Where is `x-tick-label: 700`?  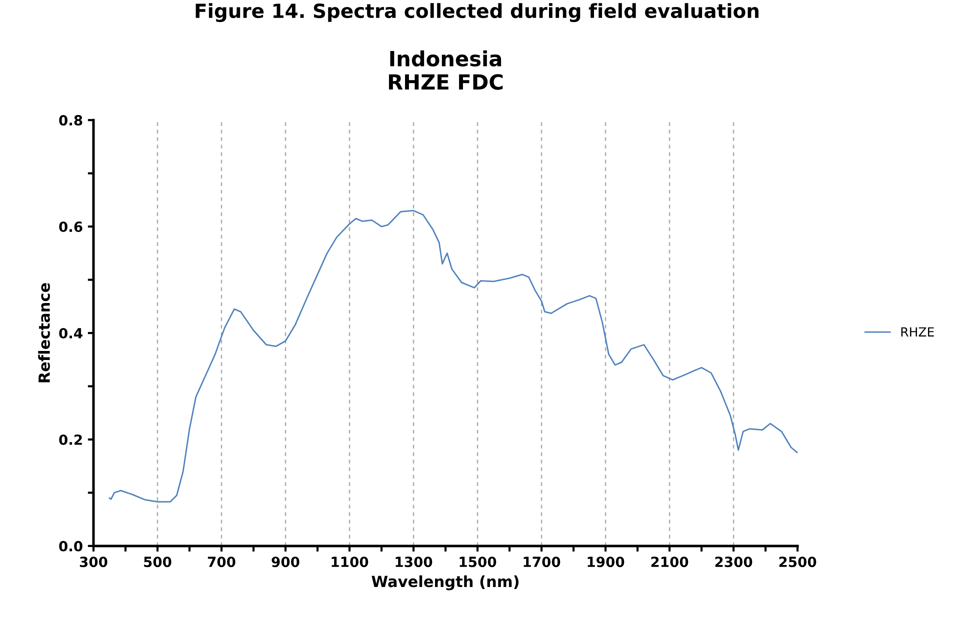
x-tick-label: 700 is located at coordinates (222, 562).